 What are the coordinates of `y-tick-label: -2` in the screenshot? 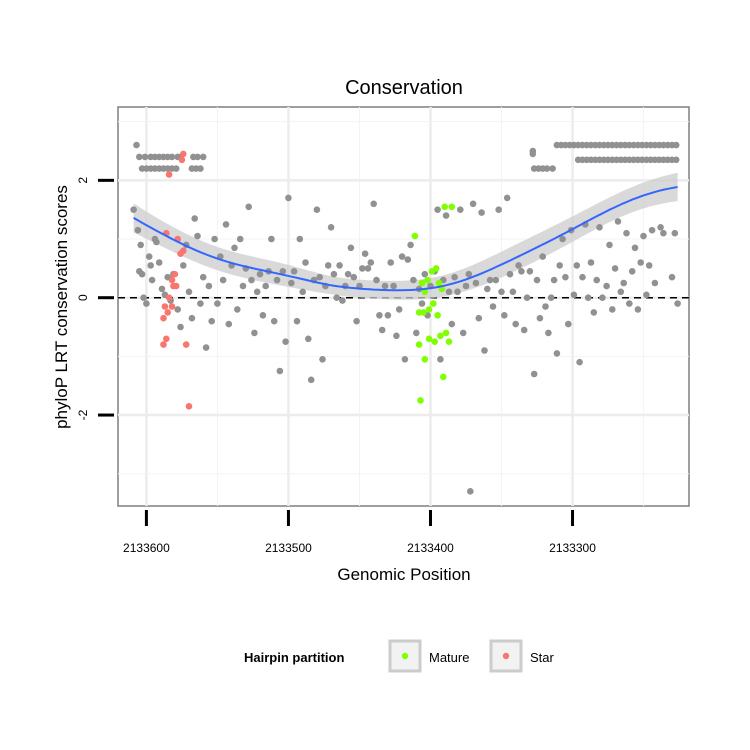 It's located at (83, 414).